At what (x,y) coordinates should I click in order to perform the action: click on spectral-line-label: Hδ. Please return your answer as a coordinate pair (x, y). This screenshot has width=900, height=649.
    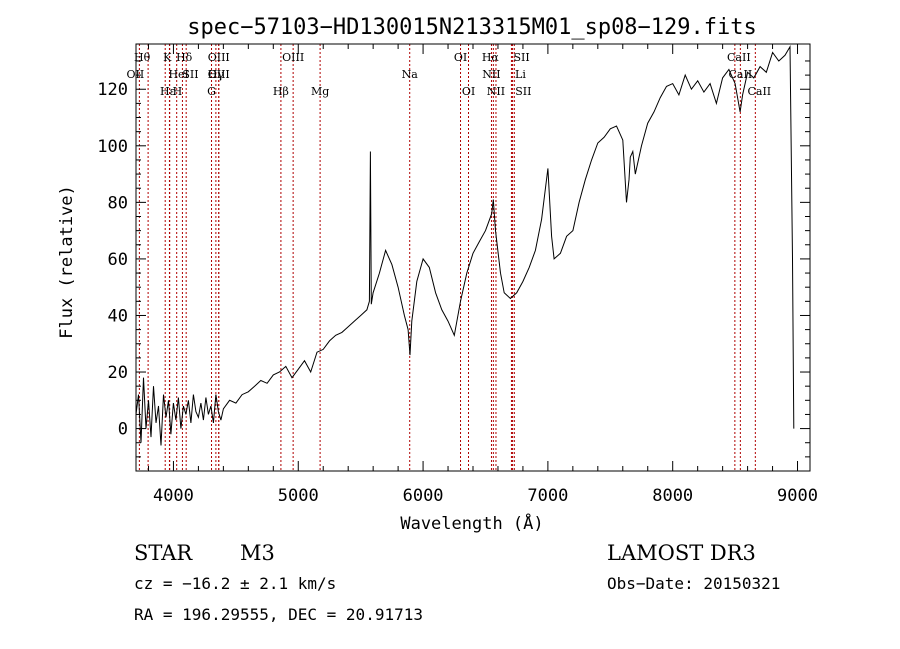
    Looking at the image, I should click on (184, 57).